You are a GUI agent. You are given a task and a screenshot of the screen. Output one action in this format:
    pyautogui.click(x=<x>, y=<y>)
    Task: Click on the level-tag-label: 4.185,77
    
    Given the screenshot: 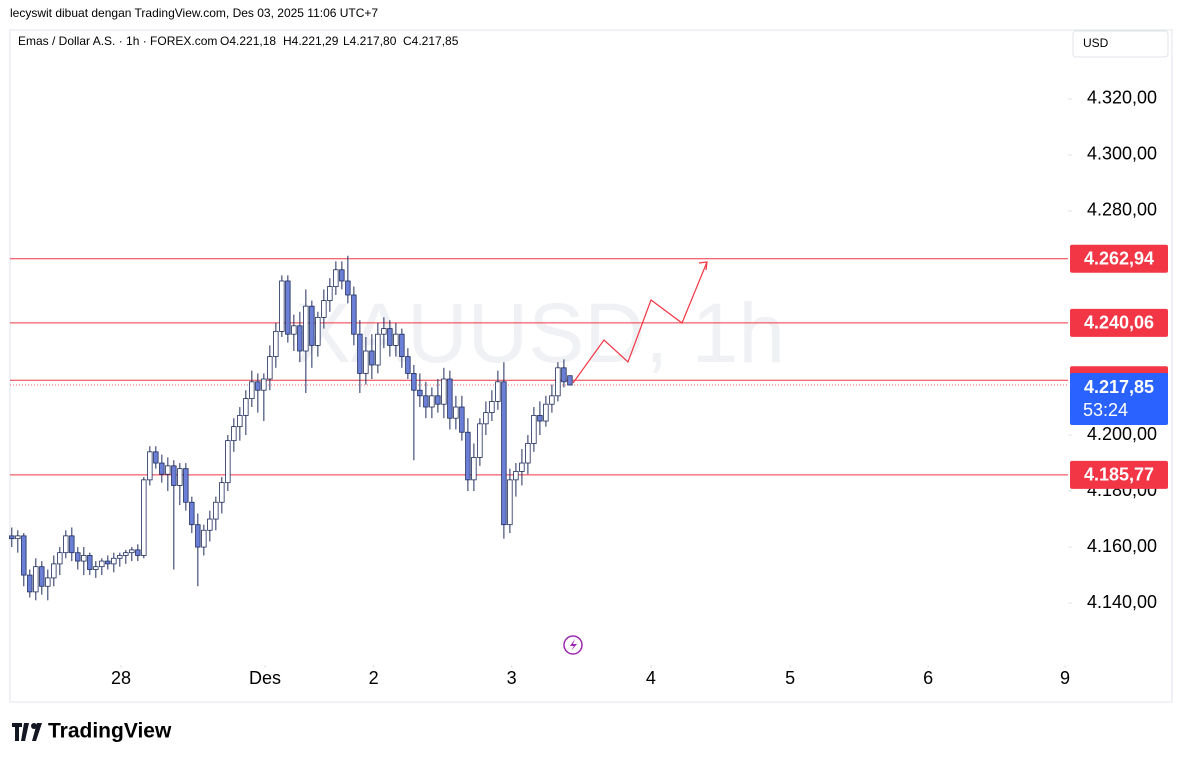 What is the action you would take?
    pyautogui.click(x=1119, y=475)
    